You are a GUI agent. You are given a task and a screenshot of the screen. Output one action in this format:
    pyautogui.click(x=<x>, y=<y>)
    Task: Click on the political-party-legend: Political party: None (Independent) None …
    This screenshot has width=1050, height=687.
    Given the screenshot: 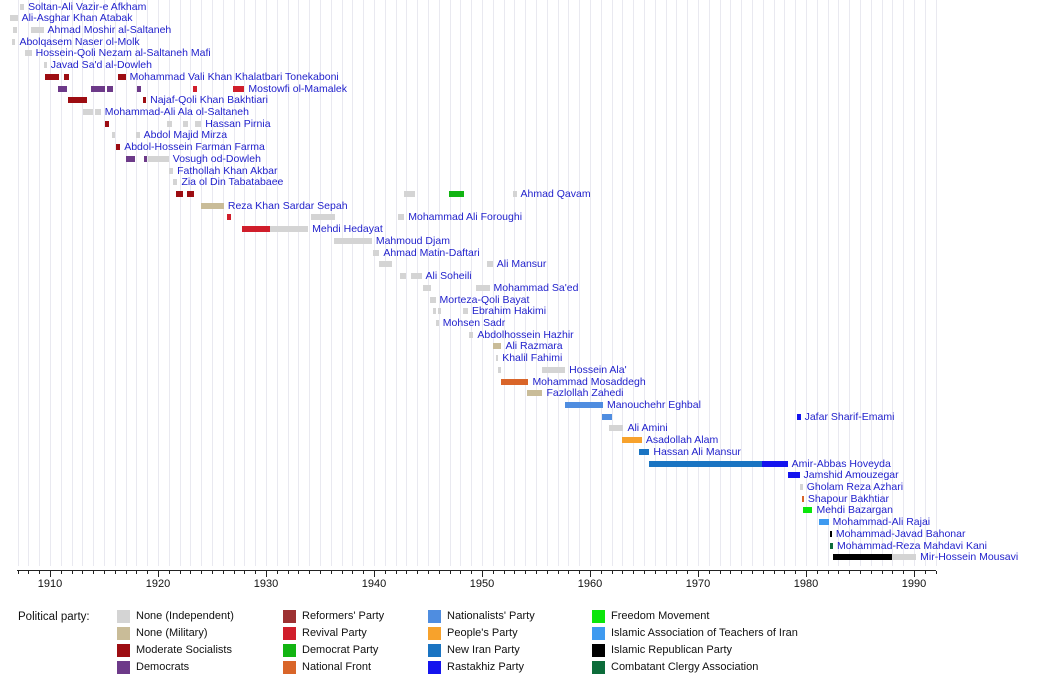 What is the action you would take?
    pyautogui.click(x=525, y=645)
    